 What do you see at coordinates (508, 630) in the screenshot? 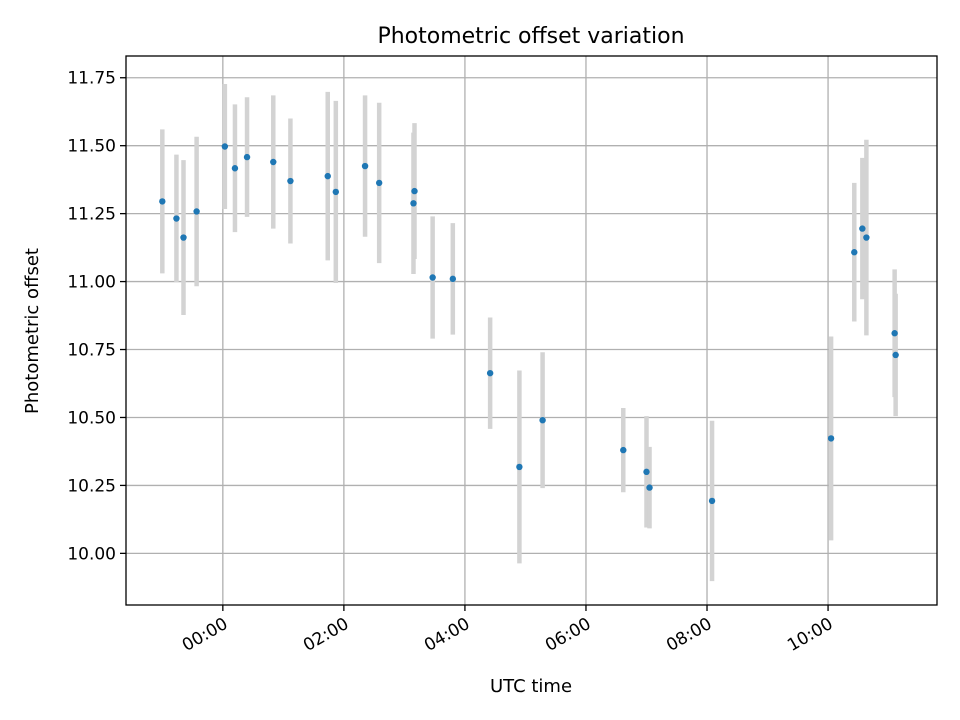
I see `x-axis-ticks: 00:00 02:00 04:00 06:00 08:00 10:00` at bounding box center [508, 630].